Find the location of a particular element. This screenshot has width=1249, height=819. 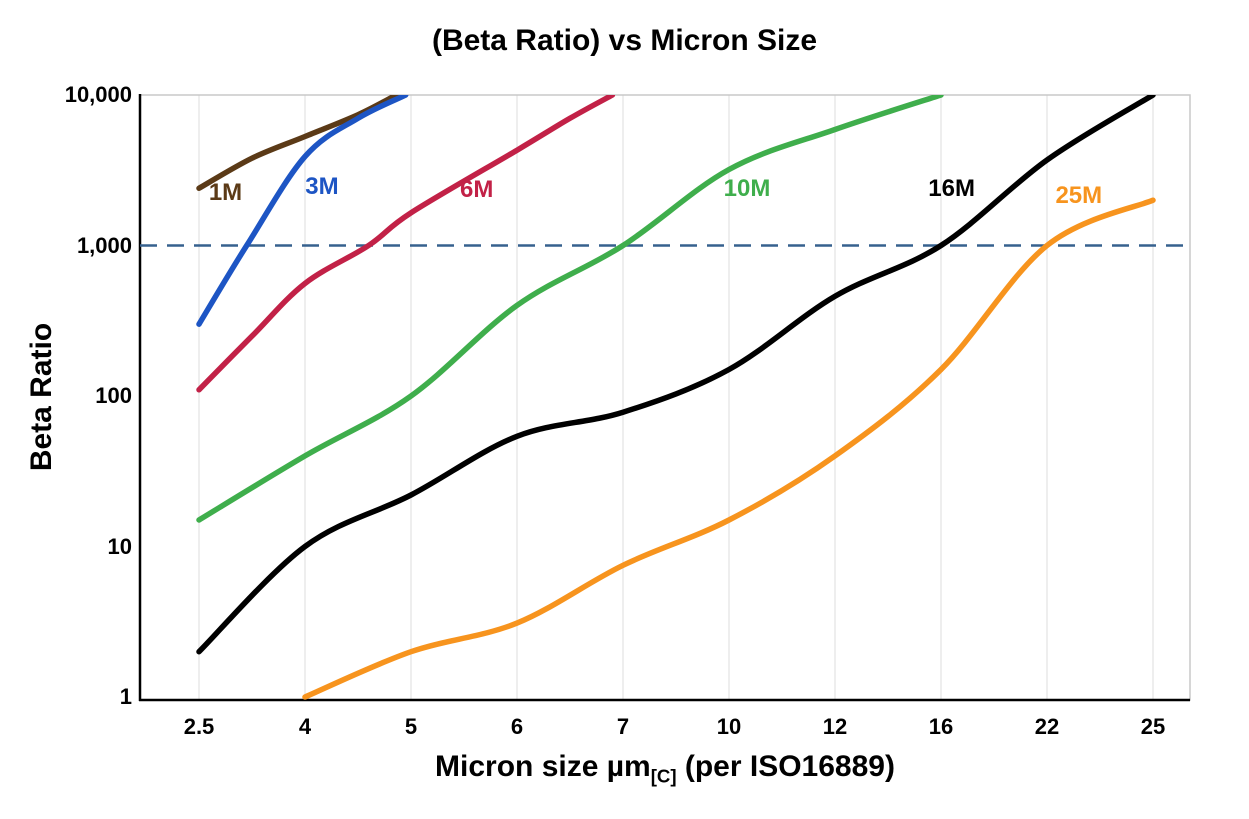

x-axis-title-subscript: [C] is located at coordinates (663, 776).